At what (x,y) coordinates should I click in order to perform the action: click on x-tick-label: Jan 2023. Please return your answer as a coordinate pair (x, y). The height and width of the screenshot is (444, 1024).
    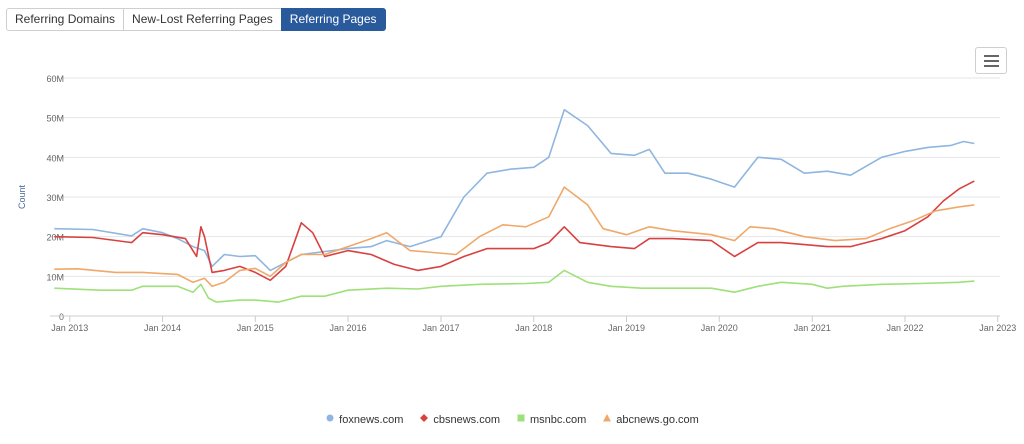
    Looking at the image, I should click on (997, 328).